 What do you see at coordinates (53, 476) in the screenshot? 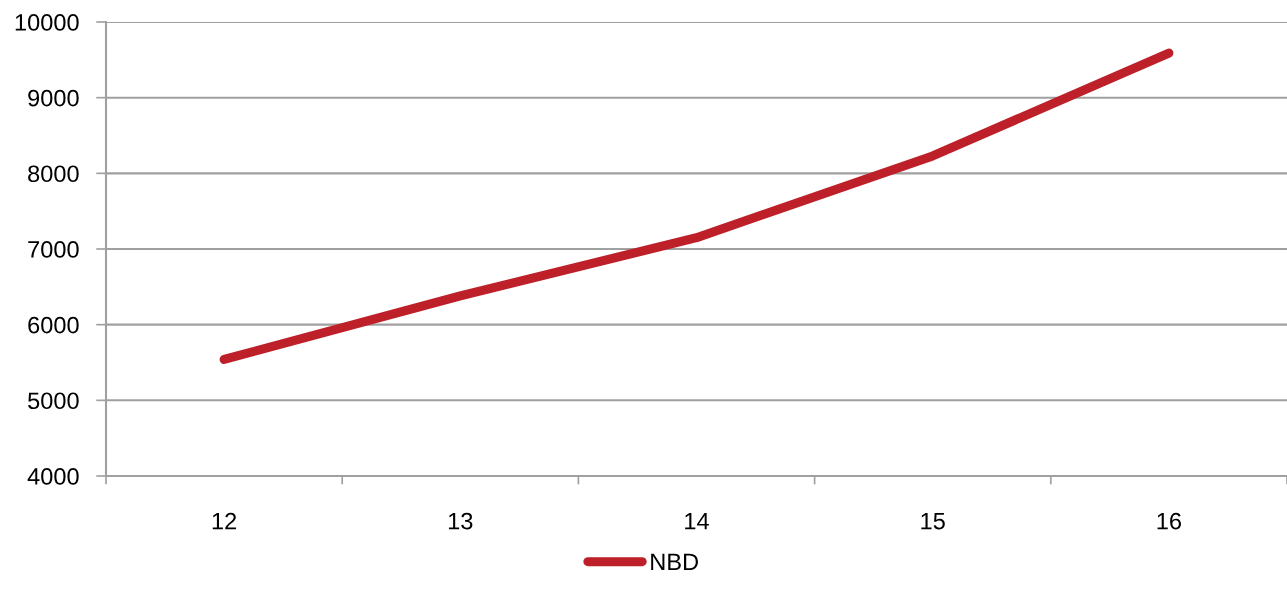
I see `y-tick-label: 4000` at bounding box center [53, 476].